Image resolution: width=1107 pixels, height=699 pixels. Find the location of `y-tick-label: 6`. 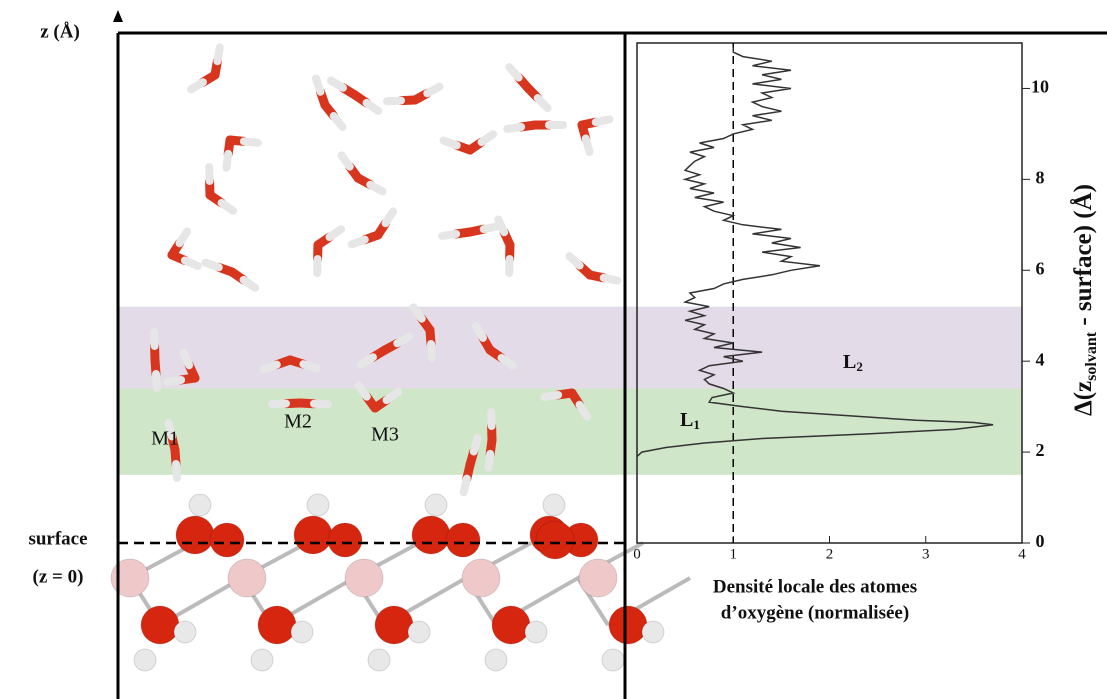

y-tick-label: 6 is located at coordinates (1040, 268).